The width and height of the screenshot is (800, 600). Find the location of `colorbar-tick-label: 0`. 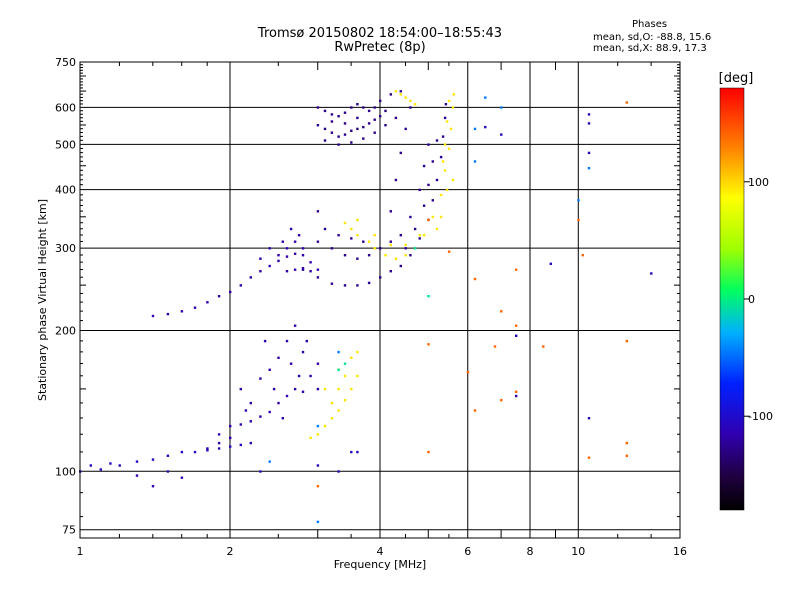

colorbar-tick-label: 0 is located at coordinates (751, 299).